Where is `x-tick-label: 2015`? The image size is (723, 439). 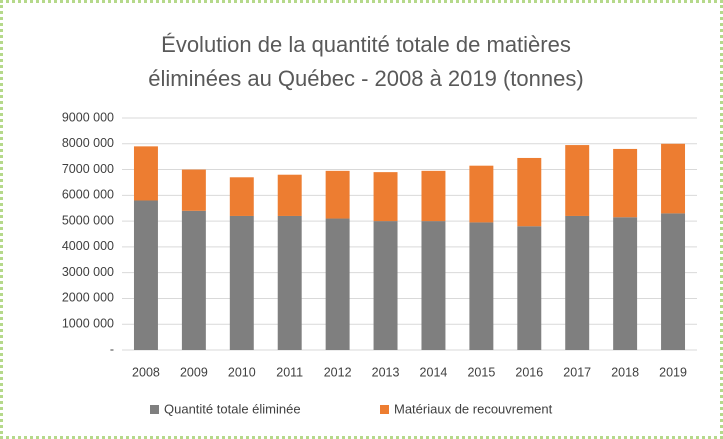
x-tick-label: 2015 is located at coordinates (481, 372).